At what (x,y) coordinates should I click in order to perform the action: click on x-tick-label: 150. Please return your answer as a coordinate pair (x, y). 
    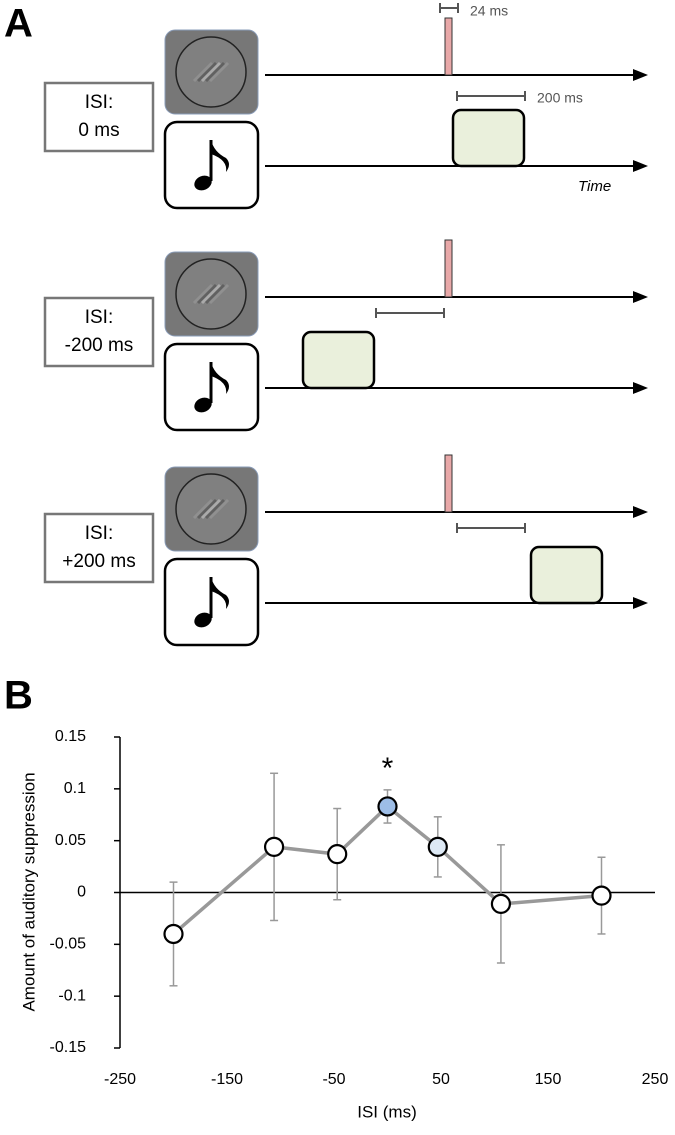
    Looking at the image, I should click on (548, 1079).